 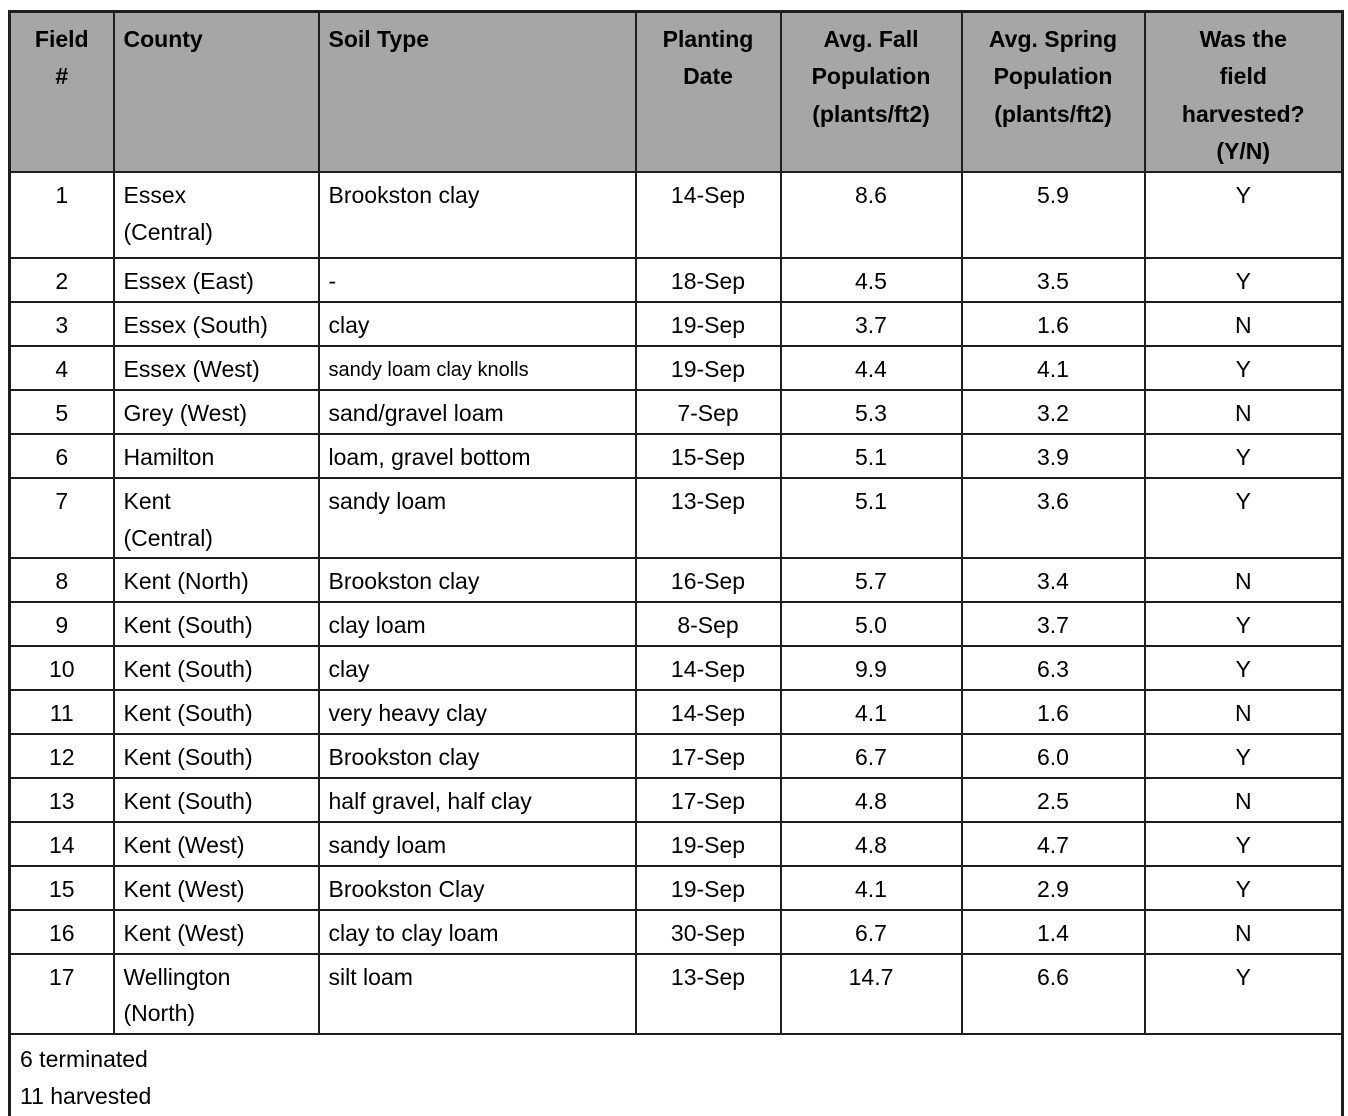 I want to click on table-row: 3 Essex (South) clay 19-Sep 3.7 1.6 N, so click(x=676, y=324).